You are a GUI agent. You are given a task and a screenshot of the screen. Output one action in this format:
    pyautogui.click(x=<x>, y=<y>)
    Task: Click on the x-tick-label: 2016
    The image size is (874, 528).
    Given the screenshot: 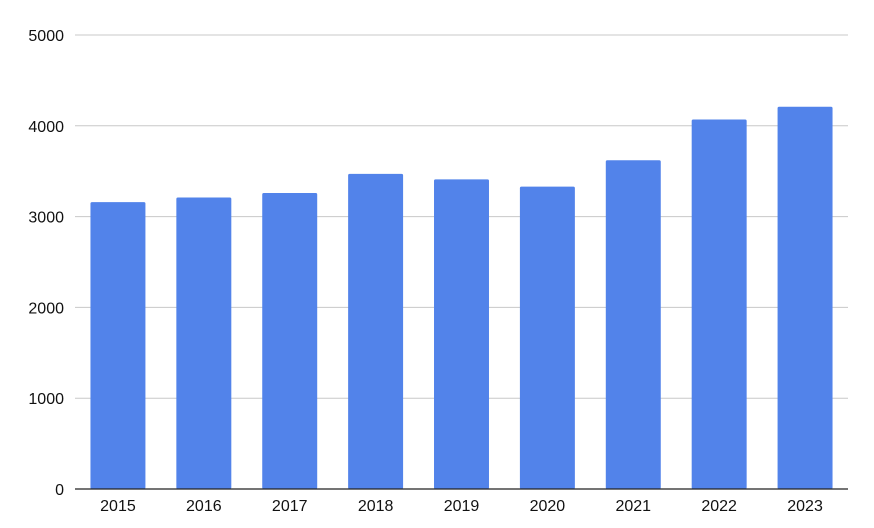 What is the action you would take?
    pyautogui.click(x=204, y=506)
    